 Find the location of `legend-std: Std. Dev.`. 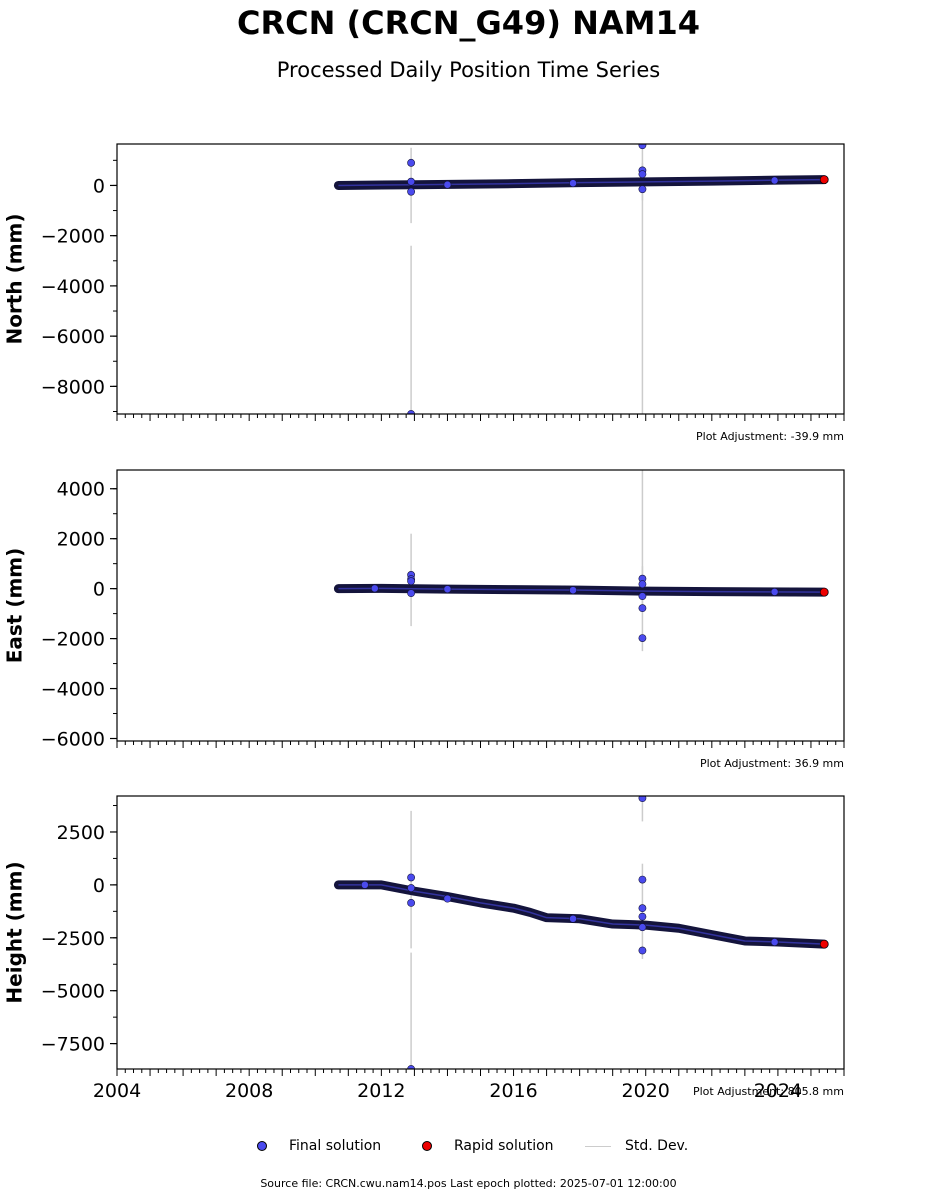

legend-std: Std. Dev. is located at coordinates (636, 1146).